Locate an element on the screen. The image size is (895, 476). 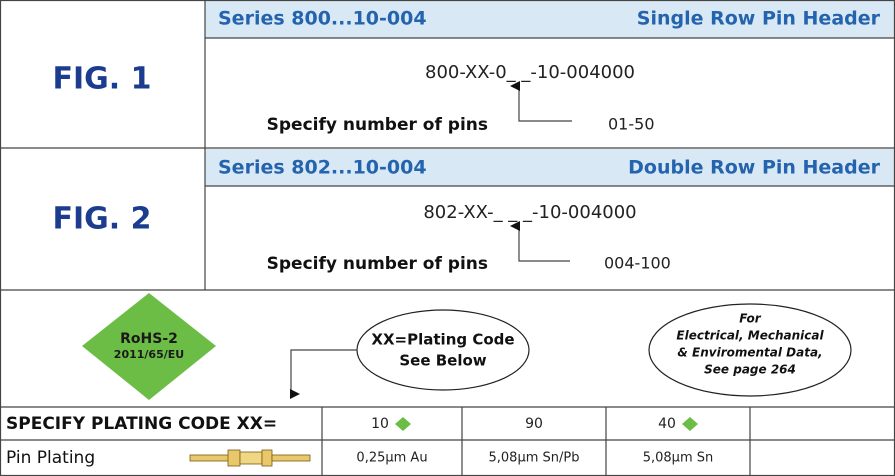
note-text: & Enviromental Data, is located at coordinates (749, 353).